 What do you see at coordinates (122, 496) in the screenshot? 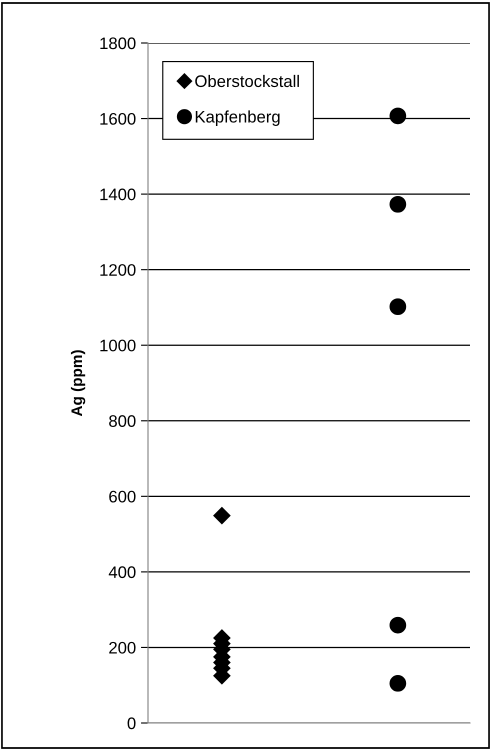
I see `y-tick-label: 600` at bounding box center [122, 496].